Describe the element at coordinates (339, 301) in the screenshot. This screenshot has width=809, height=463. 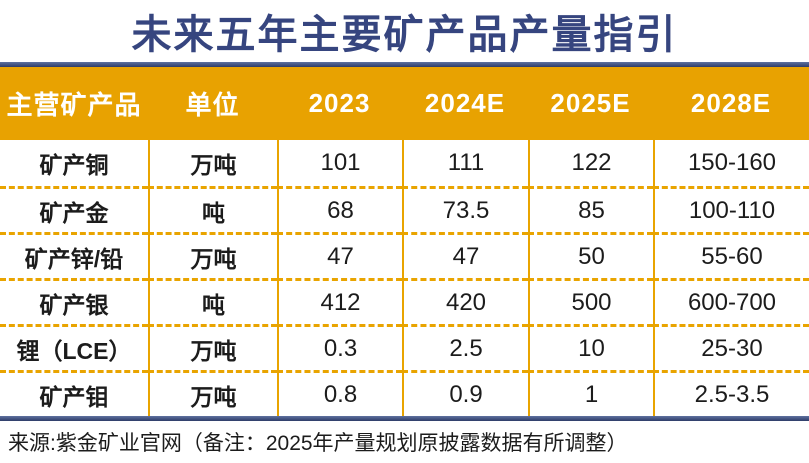
I see `value-cell: 412` at that location.